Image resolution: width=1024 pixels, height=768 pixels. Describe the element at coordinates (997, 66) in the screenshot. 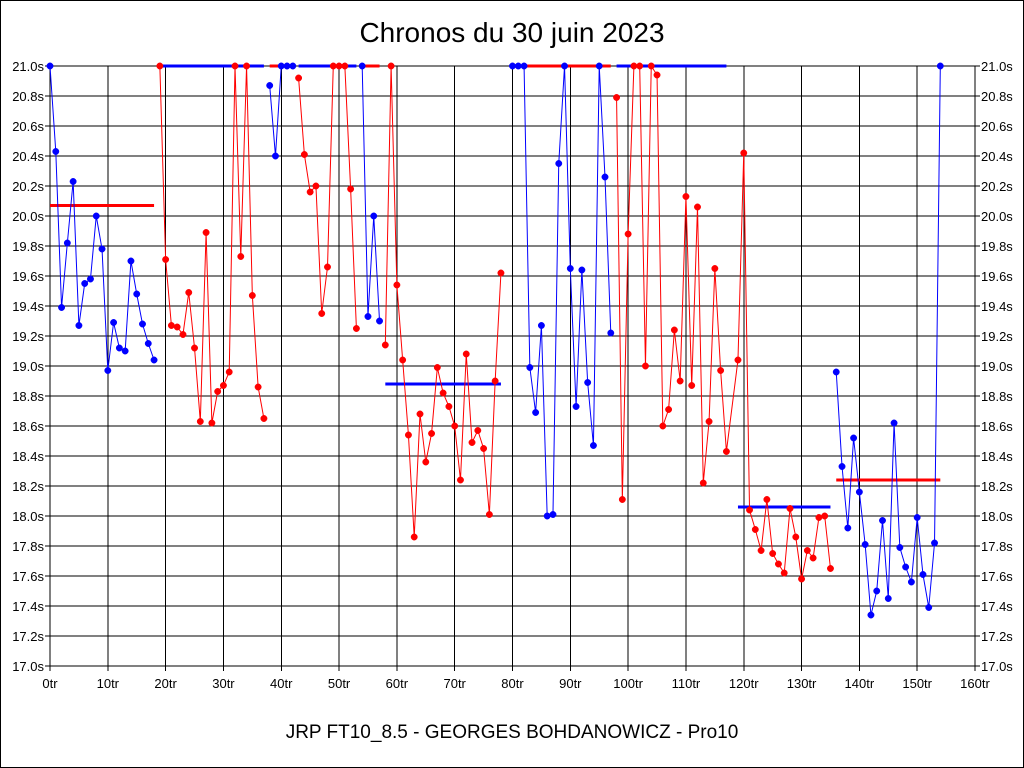

I see `y-tick-label-right: 21.0s` at that location.